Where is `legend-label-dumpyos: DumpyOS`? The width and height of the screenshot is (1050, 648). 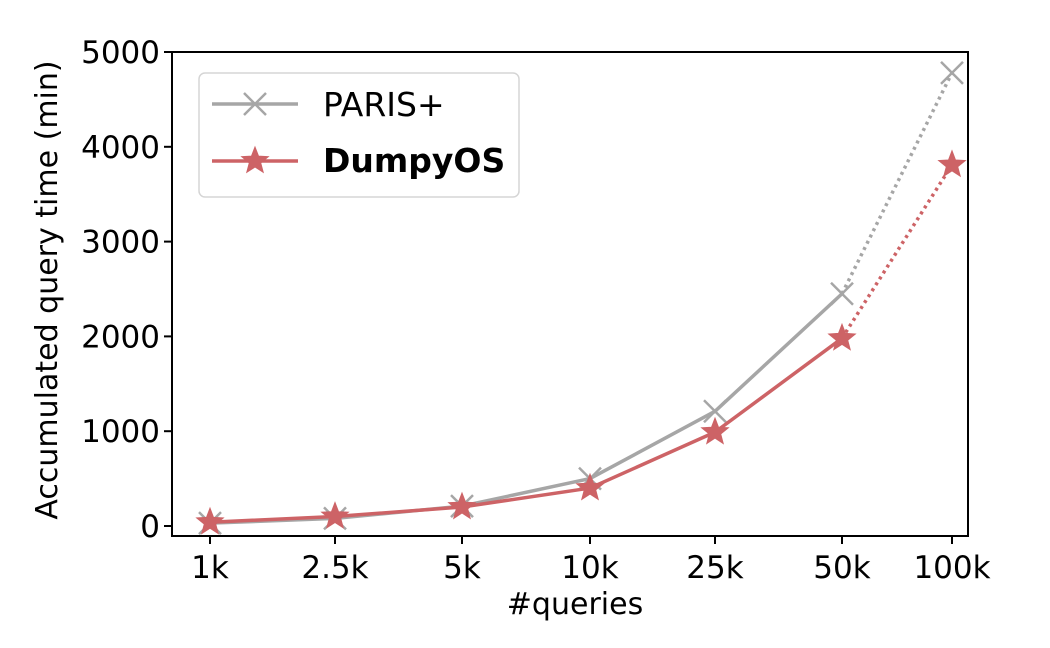
legend-label-dumpyos: DumpyOS is located at coordinates (414, 160).